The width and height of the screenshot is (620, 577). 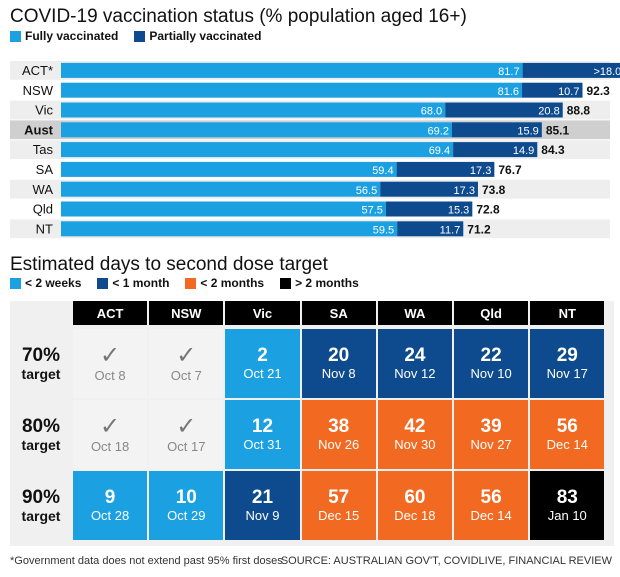 What do you see at coordinates (110, 497) in the screenshot?
I see `days-value: 9` at bounding box center [110, 497].